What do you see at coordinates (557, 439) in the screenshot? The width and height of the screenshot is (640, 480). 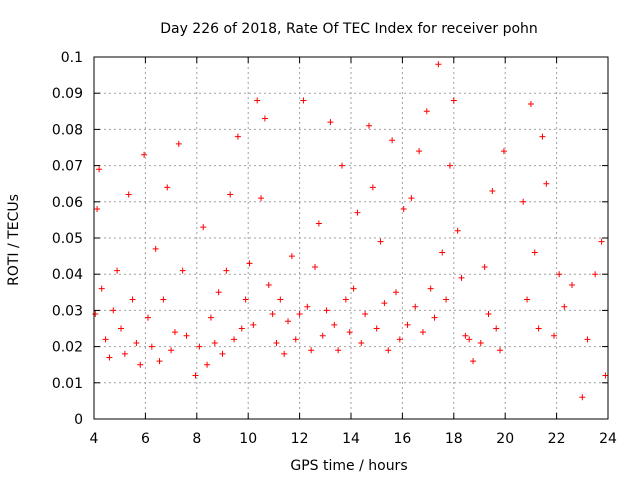 I see `x-tick-label: 22` at bounding box center [557, 439].